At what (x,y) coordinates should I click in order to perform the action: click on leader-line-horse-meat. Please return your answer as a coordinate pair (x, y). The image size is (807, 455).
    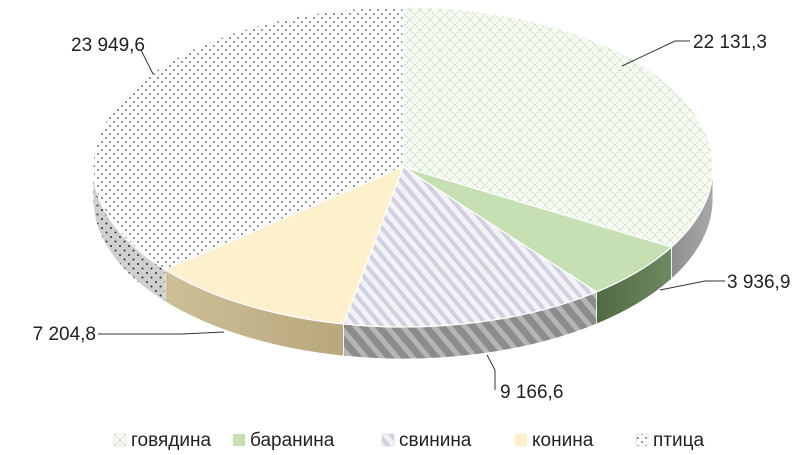
    Looking at the image, I should click on (161, 333).